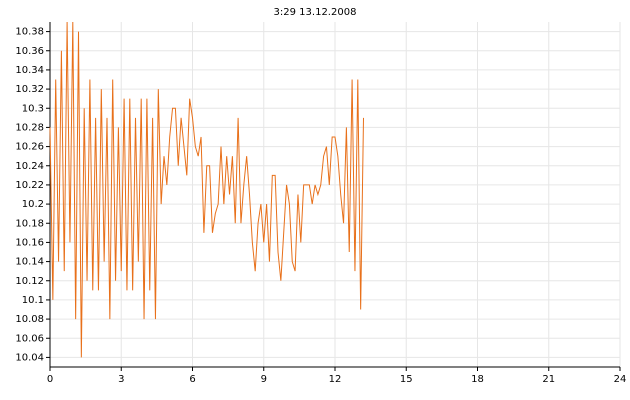 The image size is (630, 400). What do you see at coordinates (264, 379) in the screenshot?
I see `x-tick-label: 9` at bounding box center [264, 379].